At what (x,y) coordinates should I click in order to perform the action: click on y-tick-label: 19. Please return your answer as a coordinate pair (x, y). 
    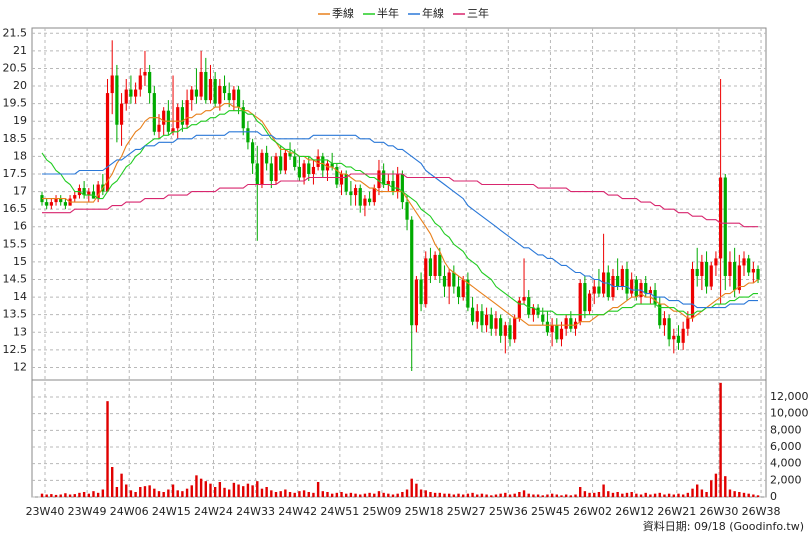
    Looking at the image, I should click on (20, 120).